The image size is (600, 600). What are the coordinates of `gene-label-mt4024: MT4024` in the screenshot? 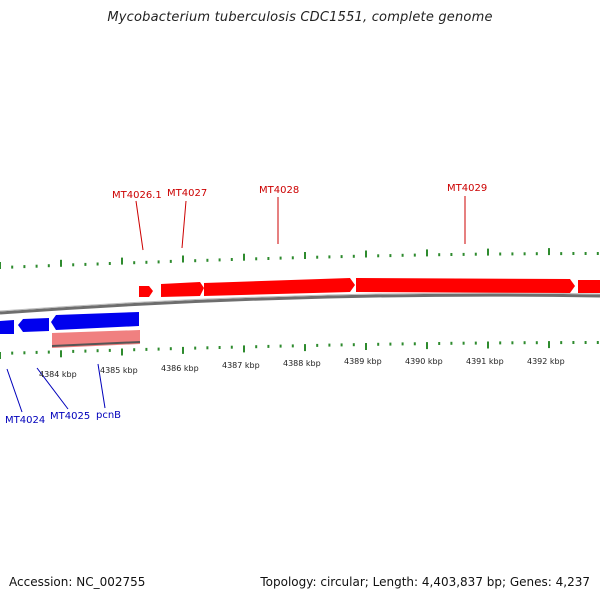 It's located at (25, 420).